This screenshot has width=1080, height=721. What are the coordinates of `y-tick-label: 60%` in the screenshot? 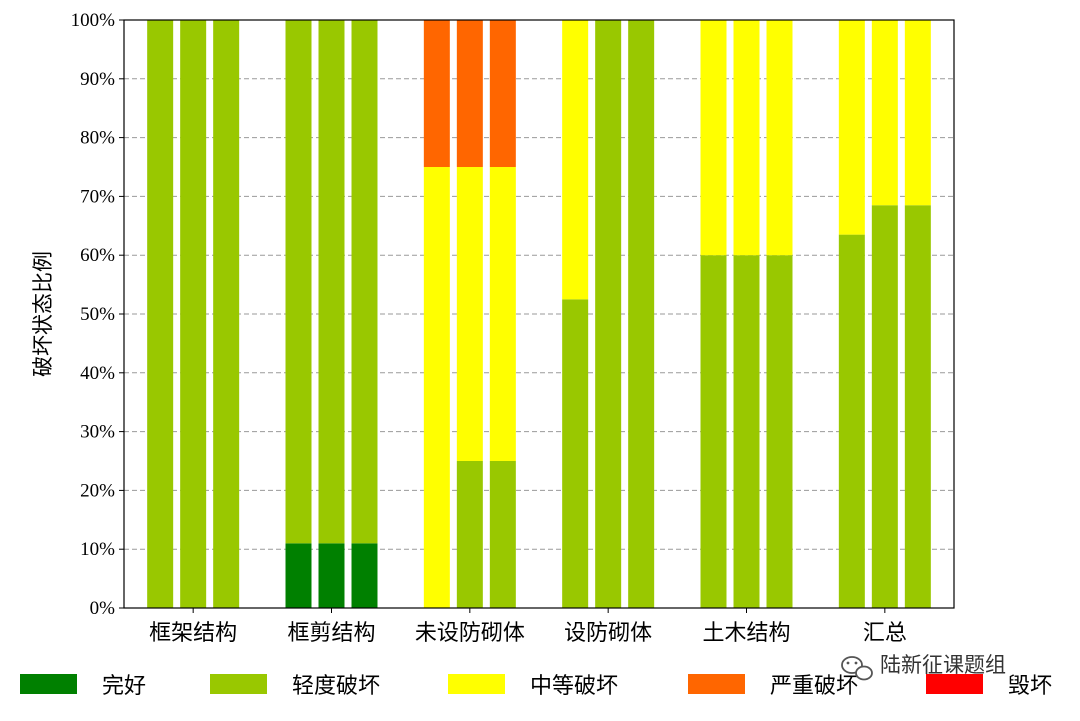 It's located at (97, 255).